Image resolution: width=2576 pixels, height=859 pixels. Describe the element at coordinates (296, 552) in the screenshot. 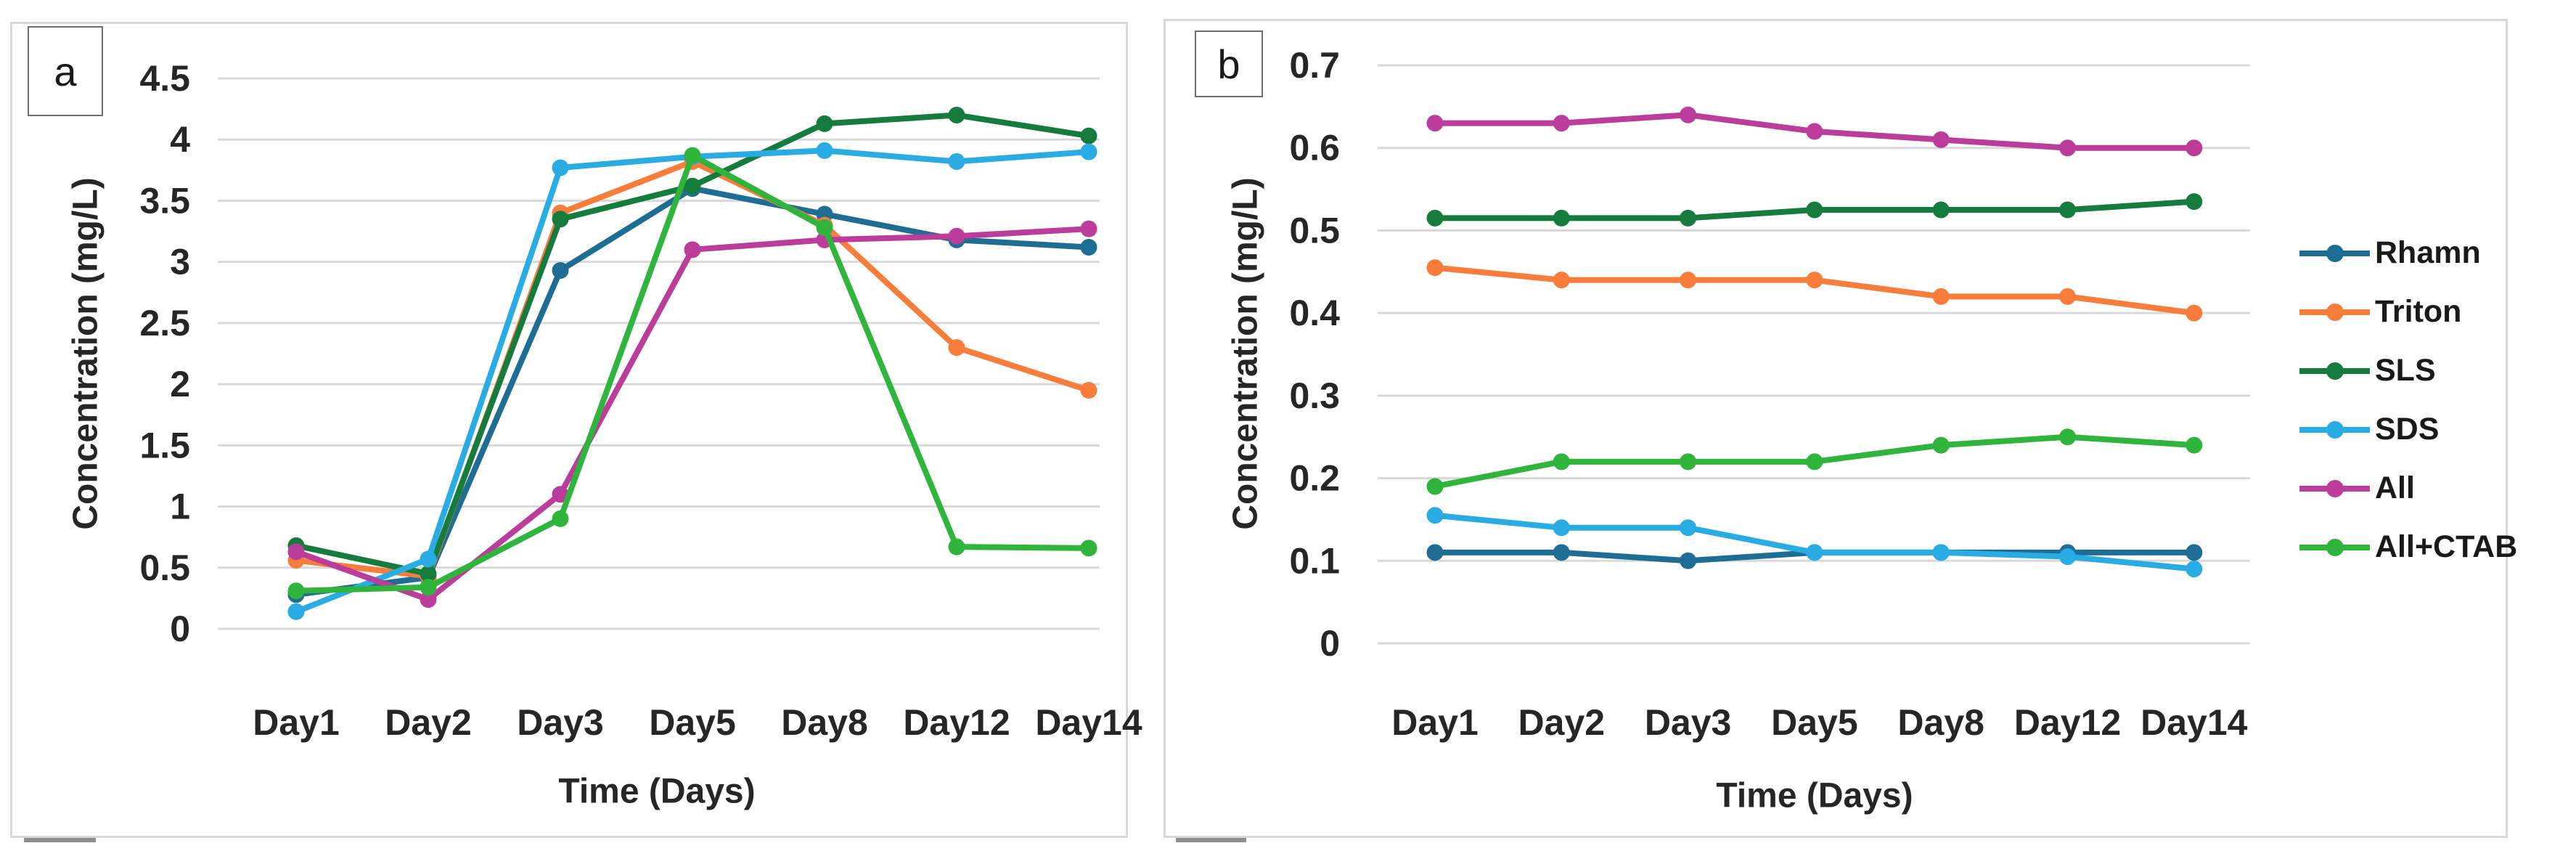

I see `data-point-All-Day1-a` at that location.